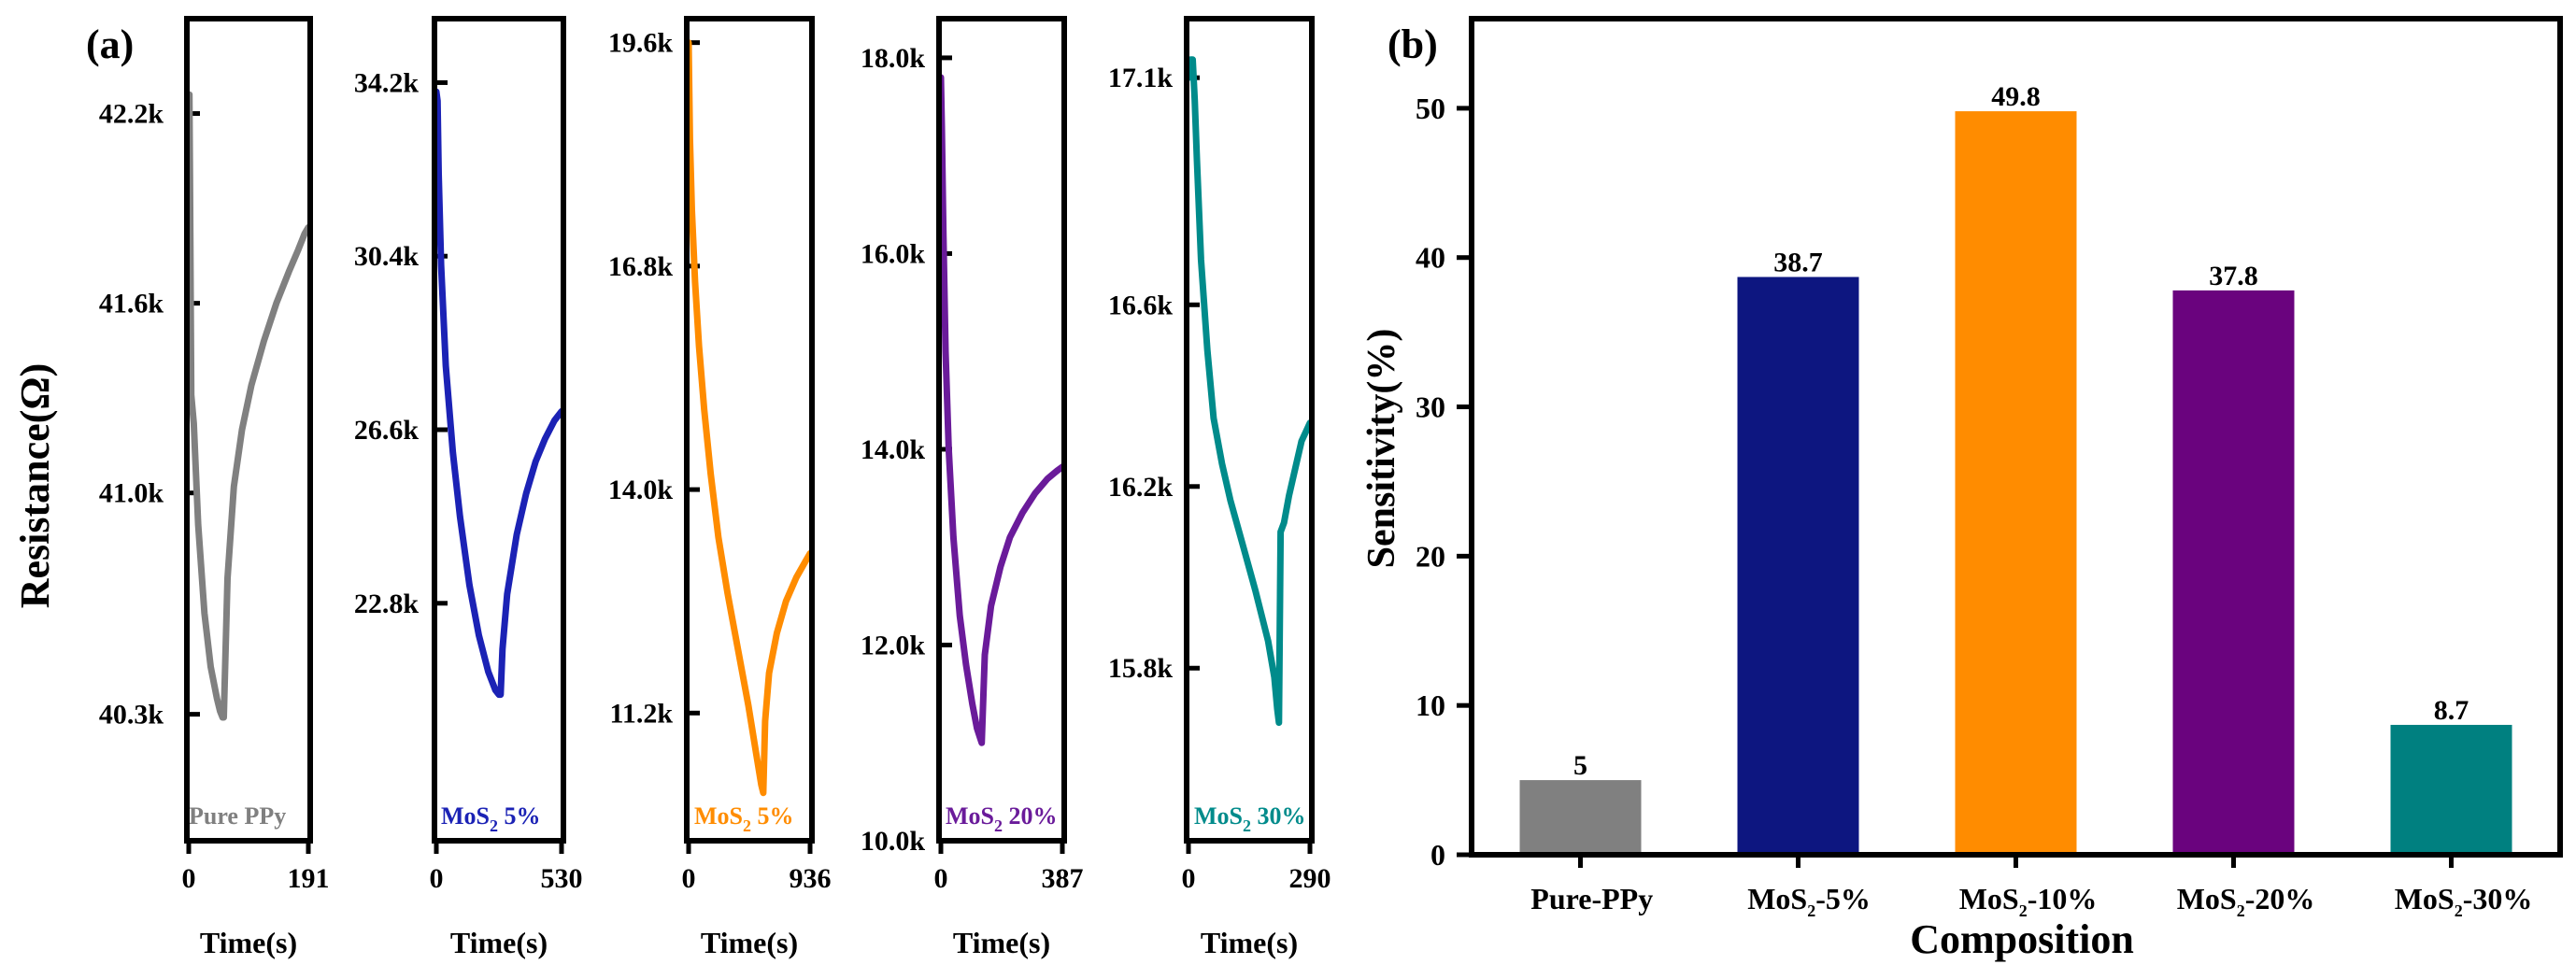 The height and width of the screenshot is (979, 2576). What do you see at coordinates (893, 58) in the screenshot?
I see `y-tick-label: 18.0k` at bounding box center [893, 58].